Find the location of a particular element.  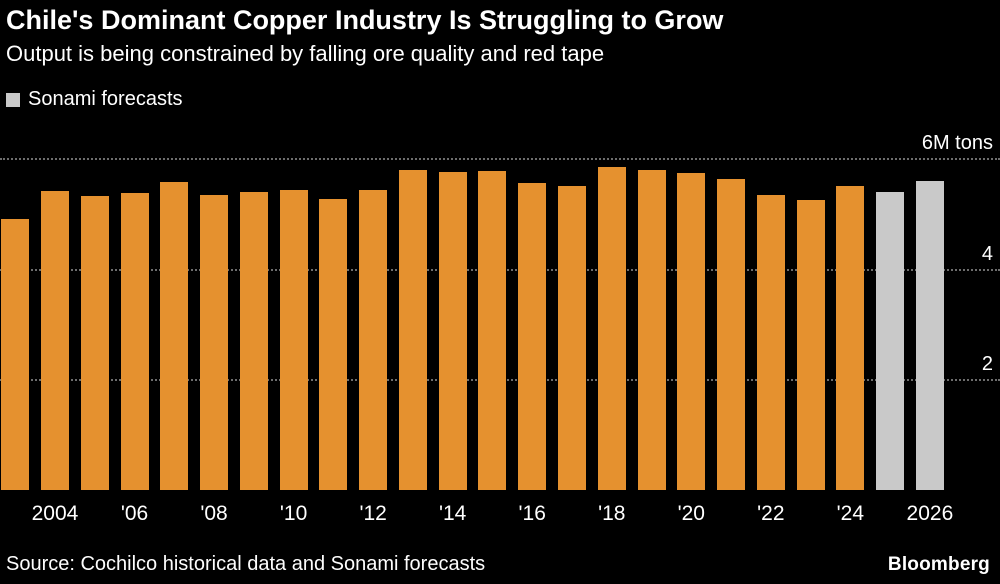

bar-2023 is located at coordinates (810, 344).